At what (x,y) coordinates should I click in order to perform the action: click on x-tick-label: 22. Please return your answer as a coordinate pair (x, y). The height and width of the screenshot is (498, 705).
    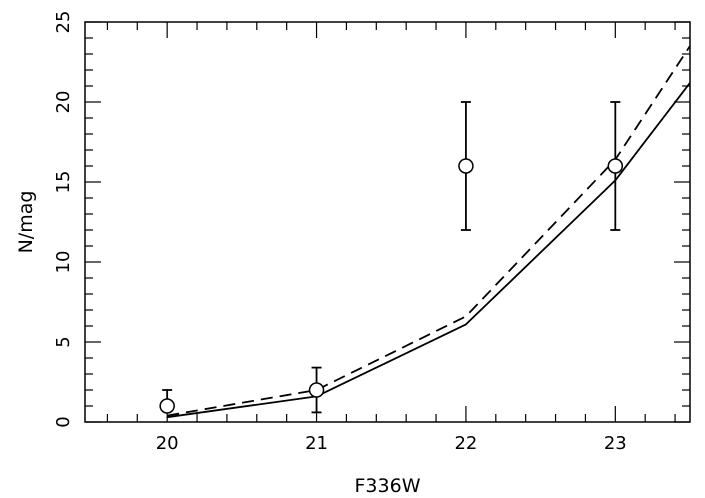
    Looking at the image, I should click on (465, 443).